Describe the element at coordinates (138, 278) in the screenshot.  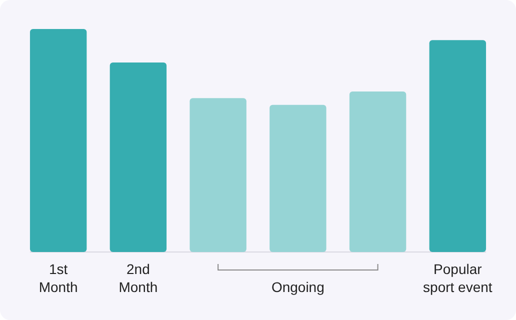
I see `x-tick-label: 2nd Month` at that location.